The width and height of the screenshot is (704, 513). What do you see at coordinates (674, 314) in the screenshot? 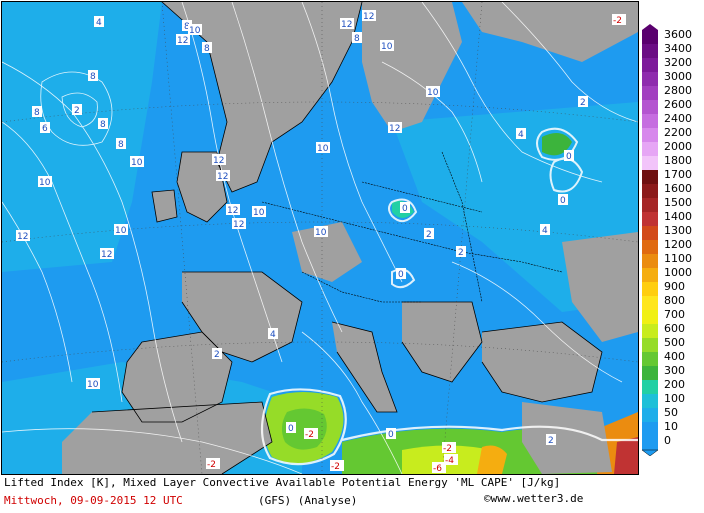
I see `legend-level-label: 700` at bounding box center [674, 314].